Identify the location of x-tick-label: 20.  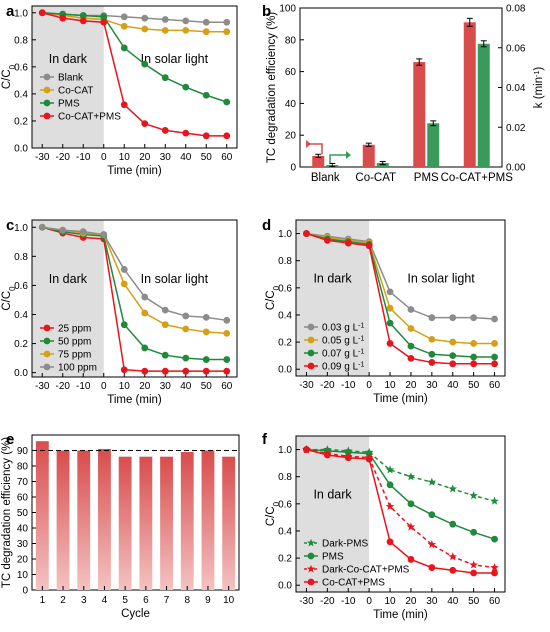
(411, 601).